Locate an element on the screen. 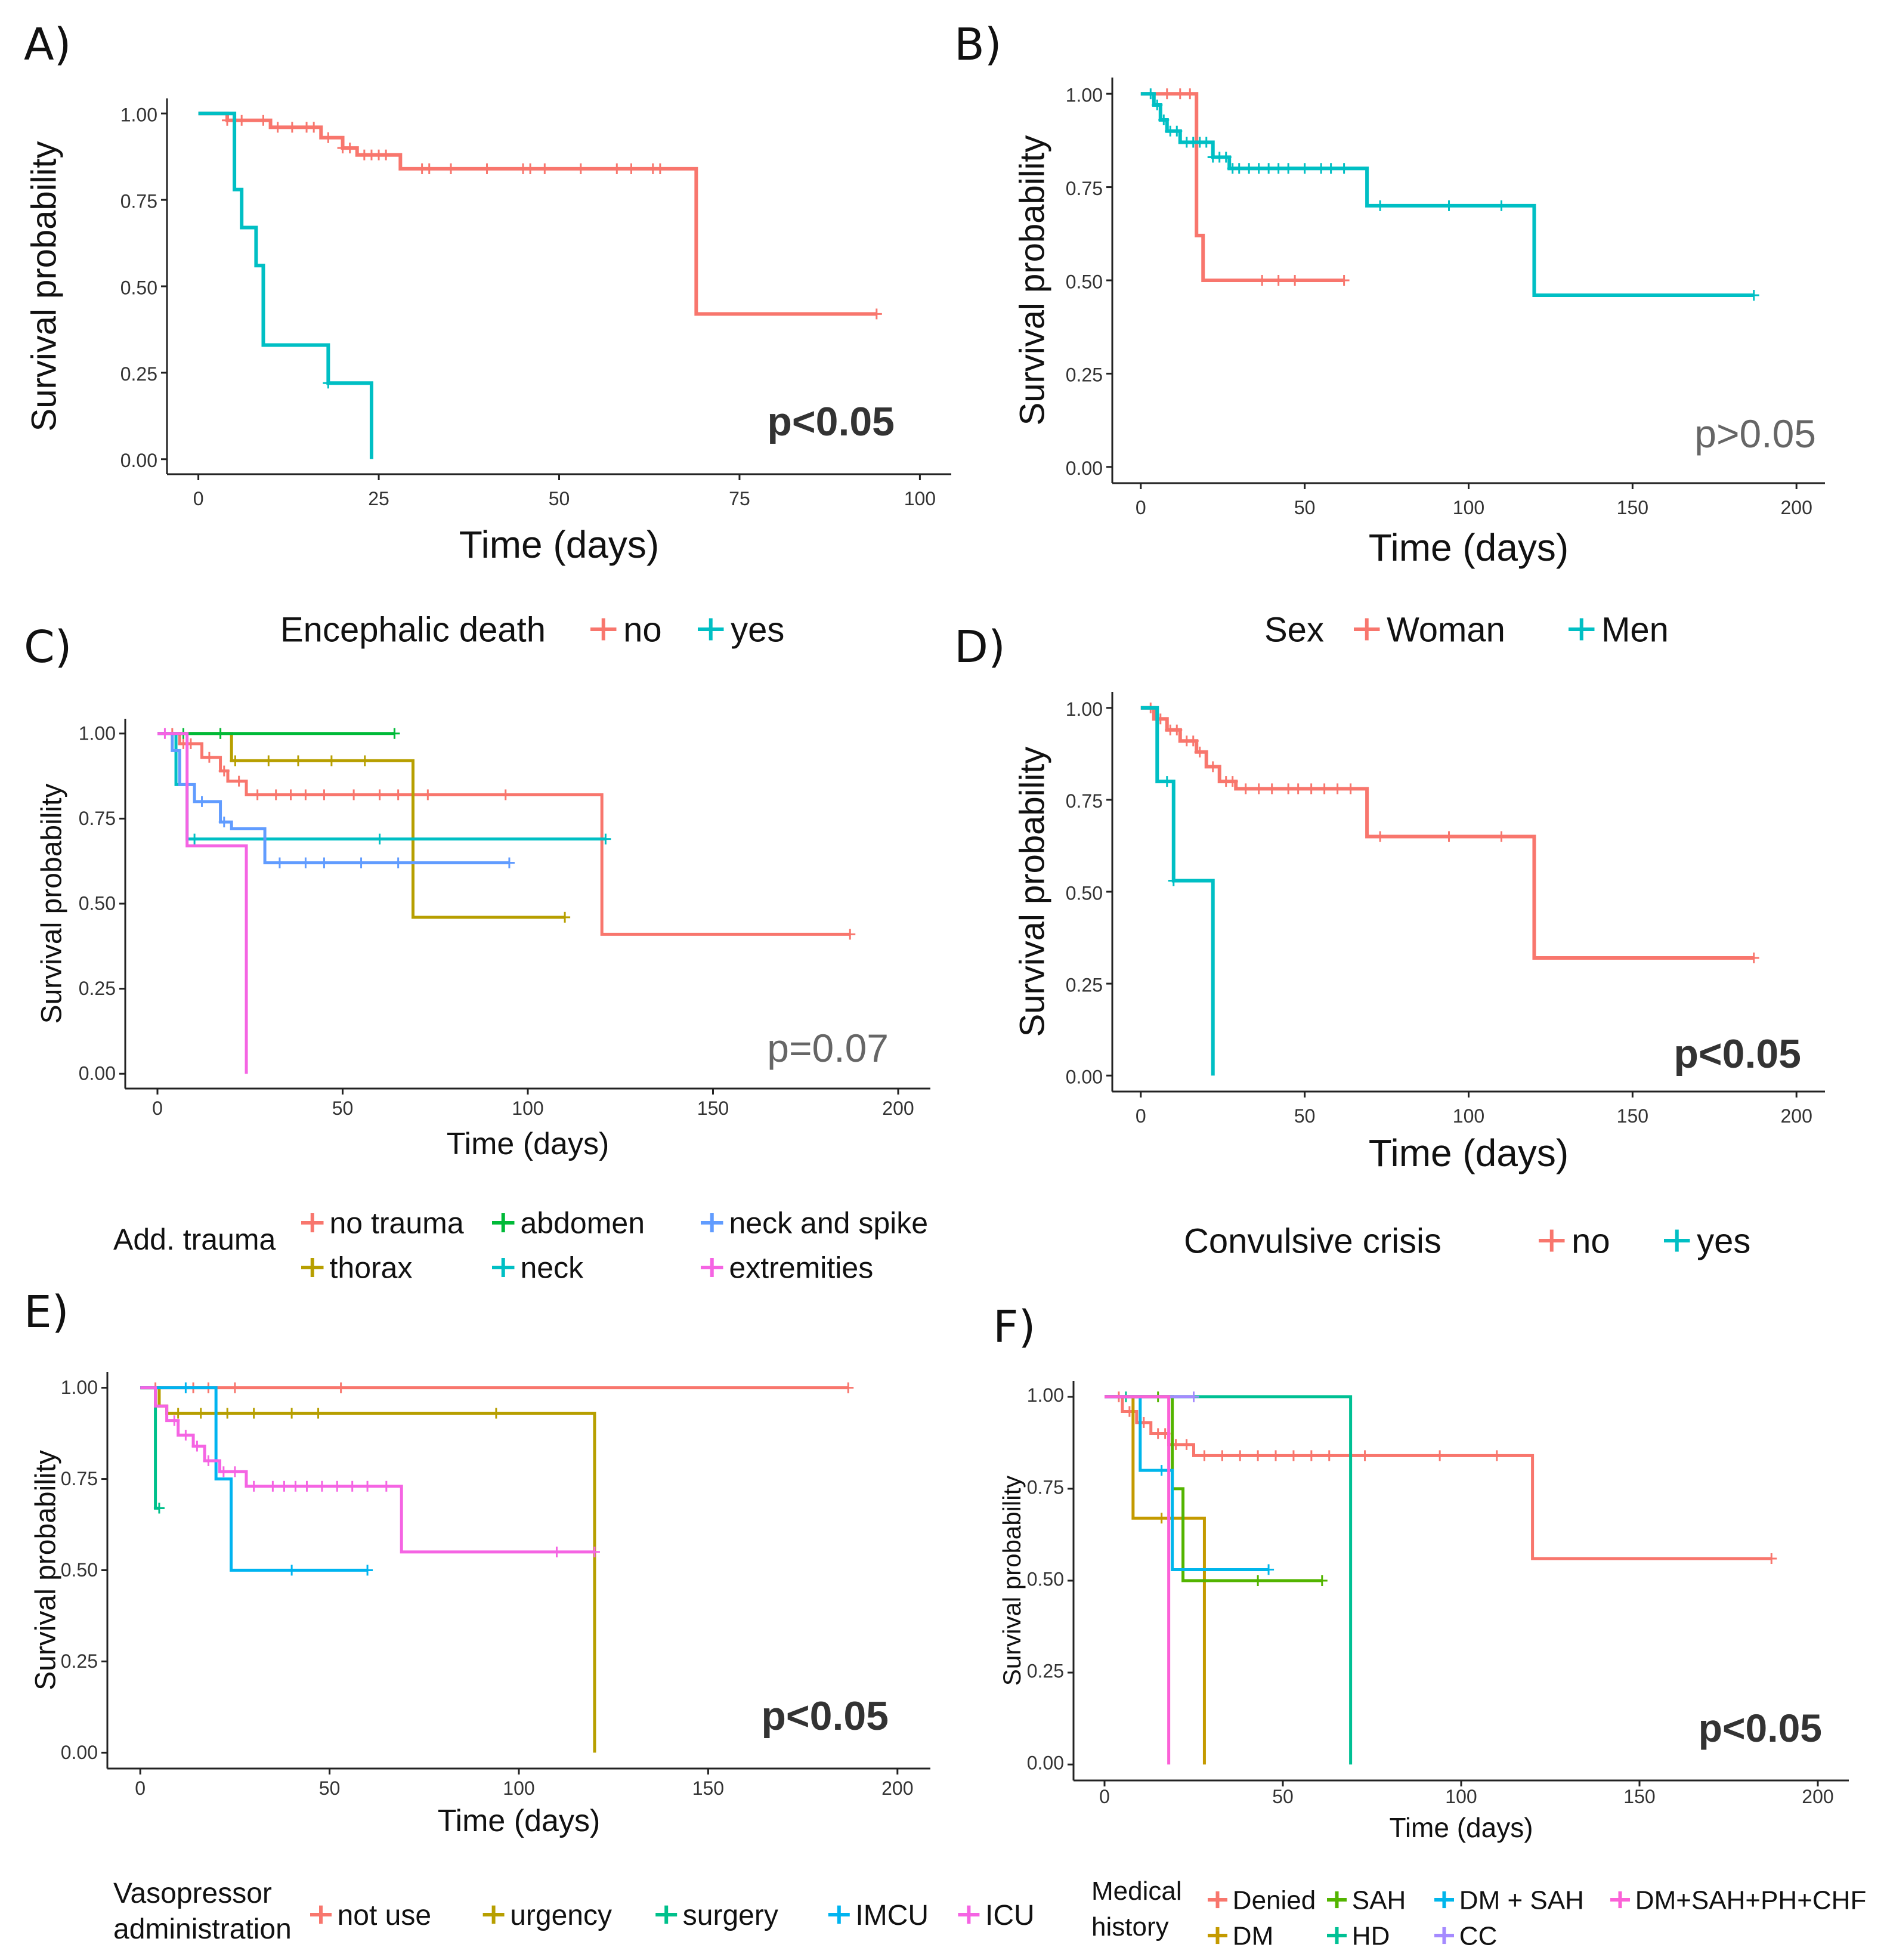 The width and height of the screenshot is (1887, 1960). legend-label: no is located at coordinates (643, 629).